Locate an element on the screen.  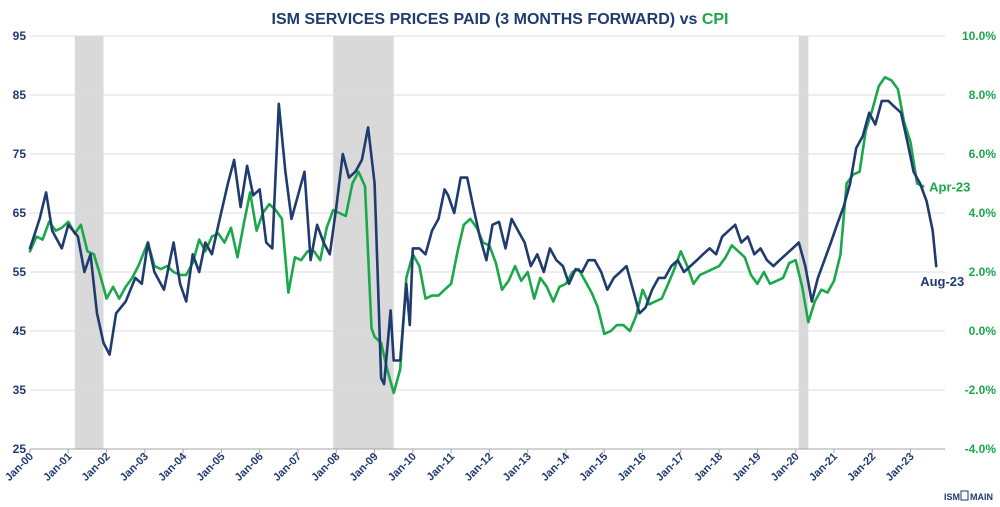
x-tick-label: Jan-09 is located at coordinates (364, 467).